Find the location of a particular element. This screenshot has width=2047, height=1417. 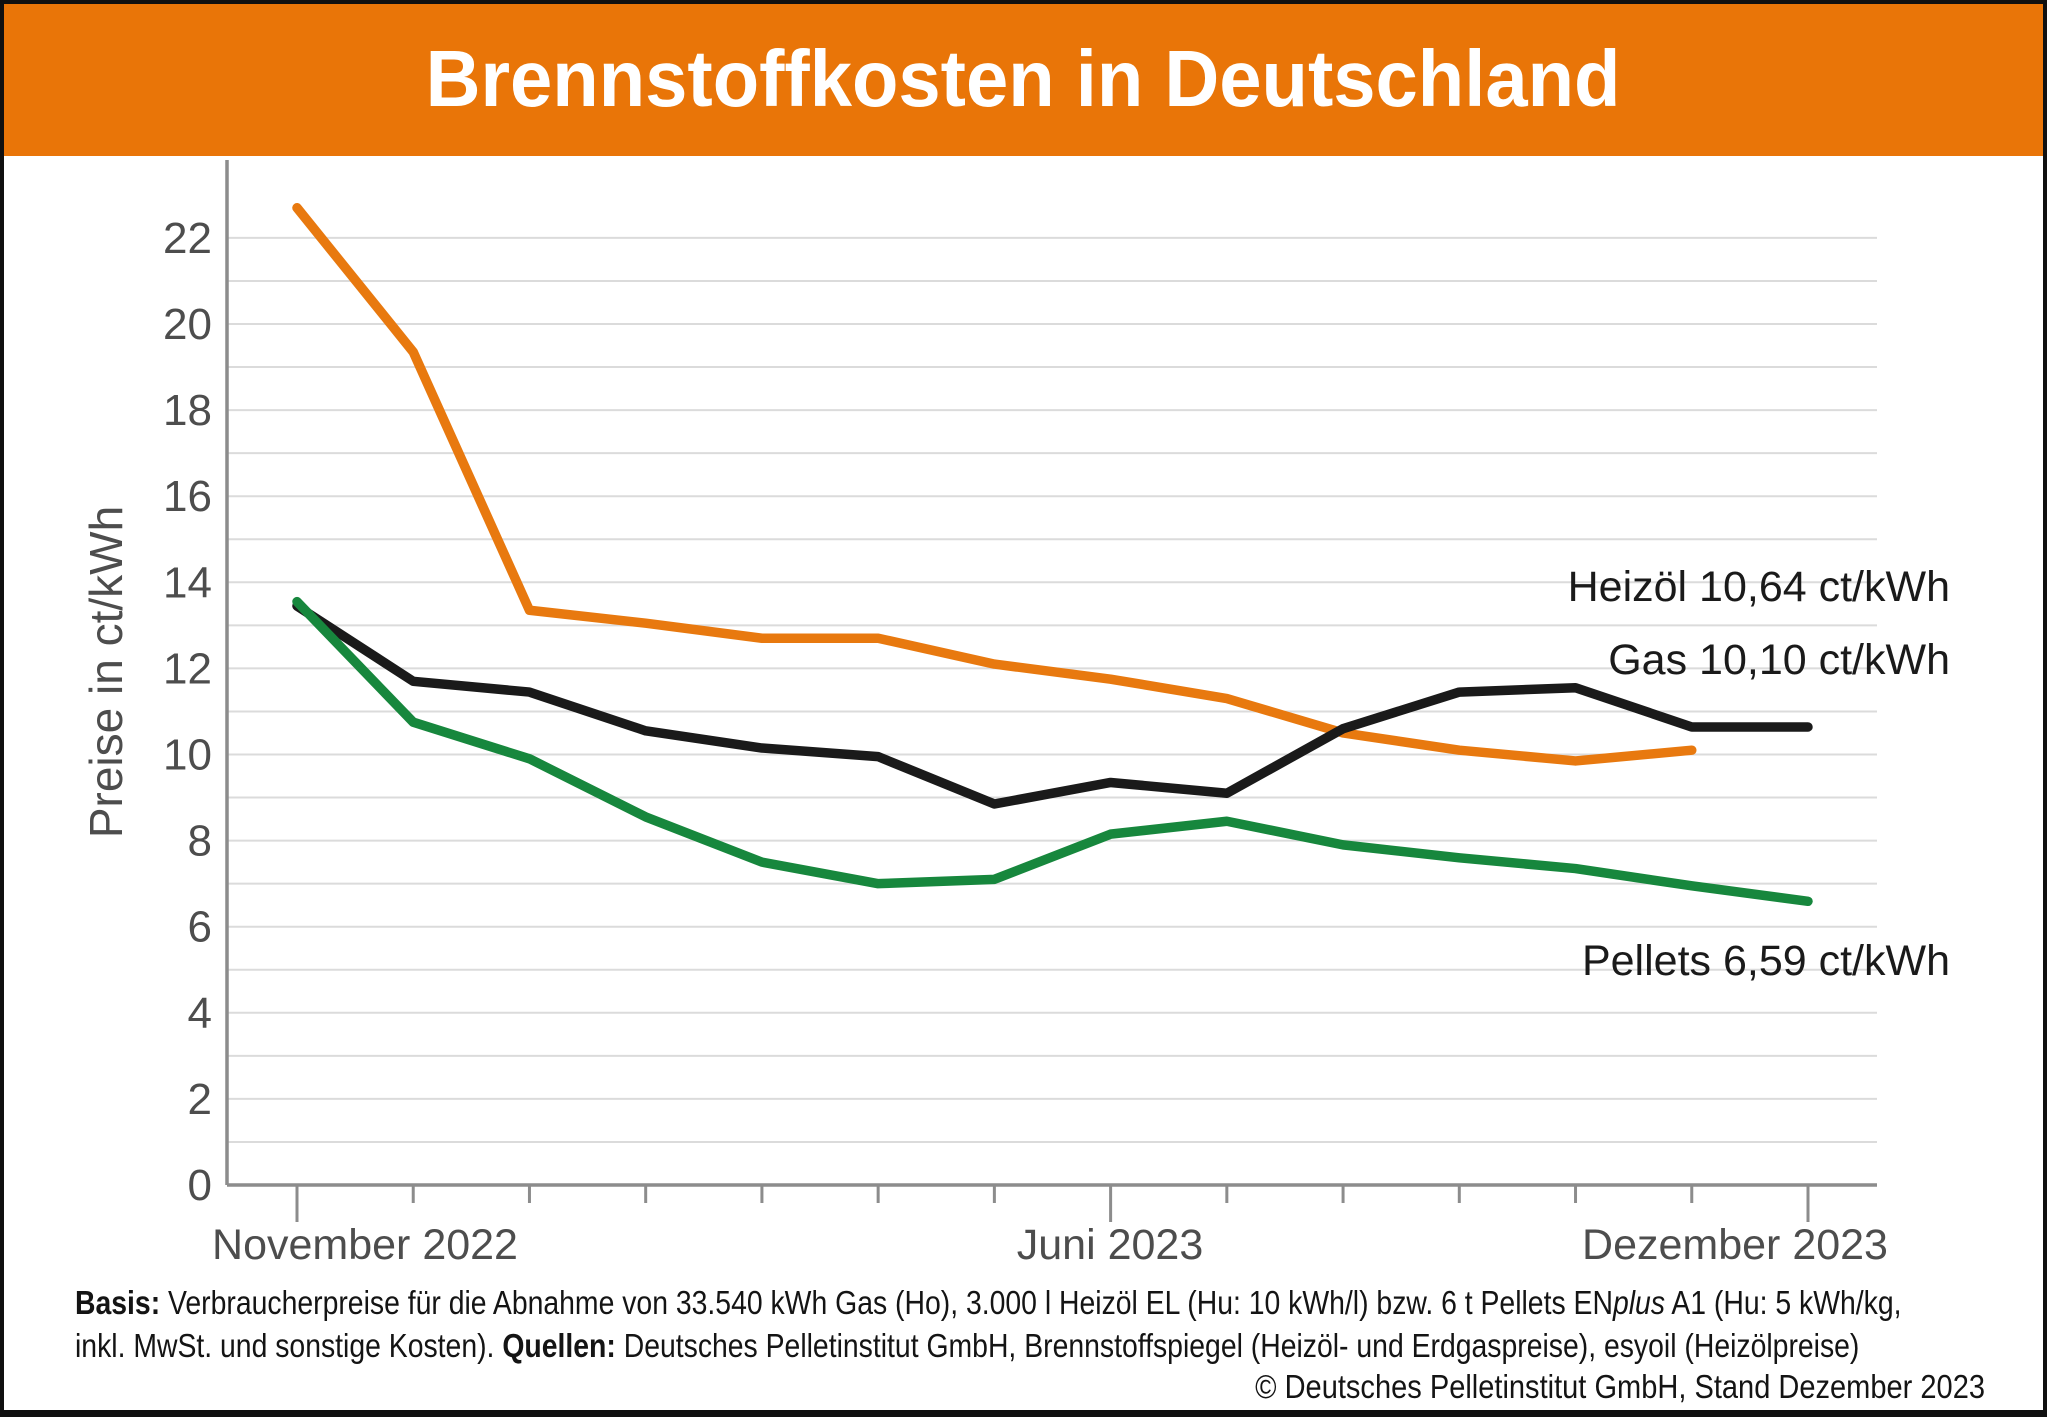

border-top is located at coordinates (1023, 2).